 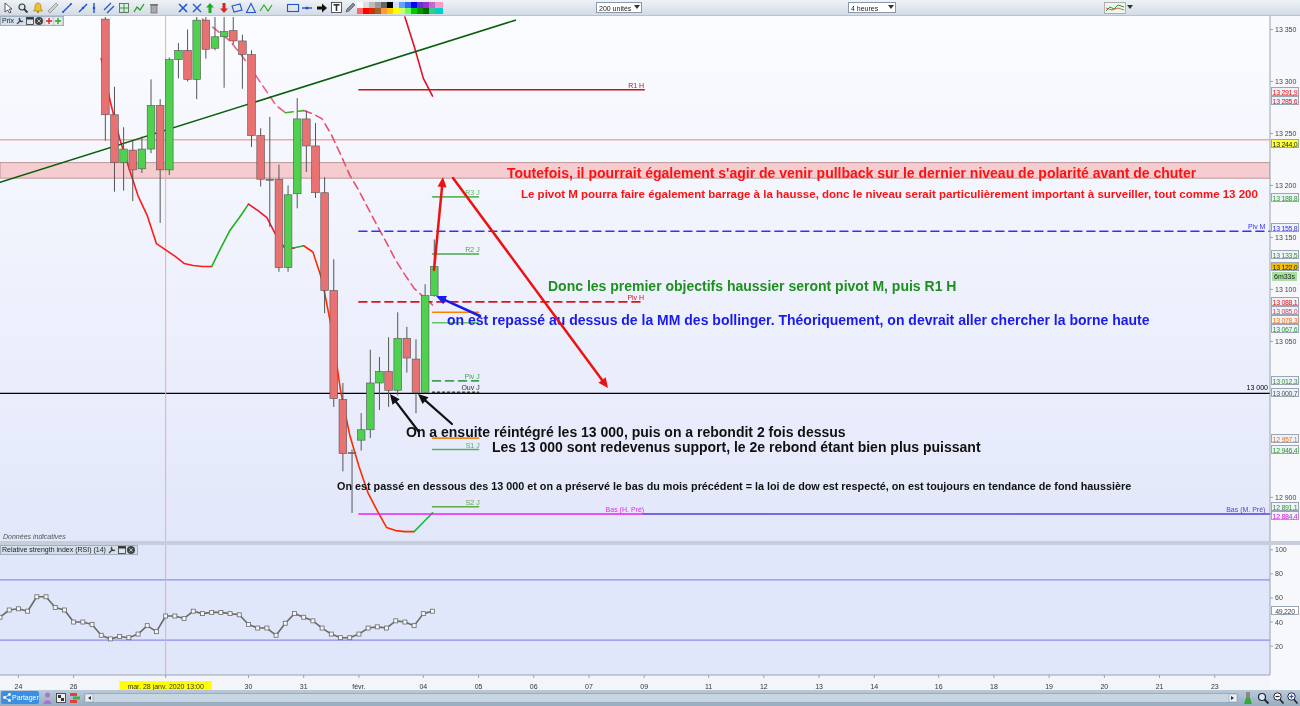 I want to click on annotation: Les 13 000 sont redevenus support, le 2e rebond étant bien plus puissant, so click(x=736, y=447).